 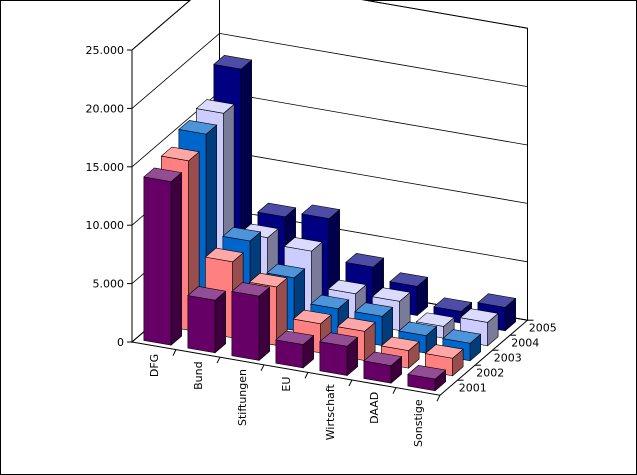 I want to click on series-label: 2003, so click(x=508, y=358).